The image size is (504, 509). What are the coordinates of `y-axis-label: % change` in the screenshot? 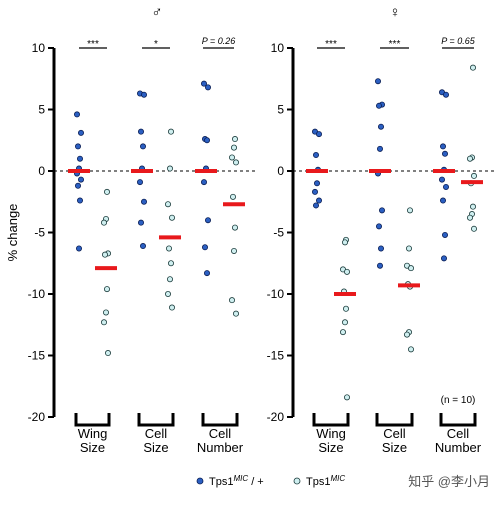 It's located at (12, 233).